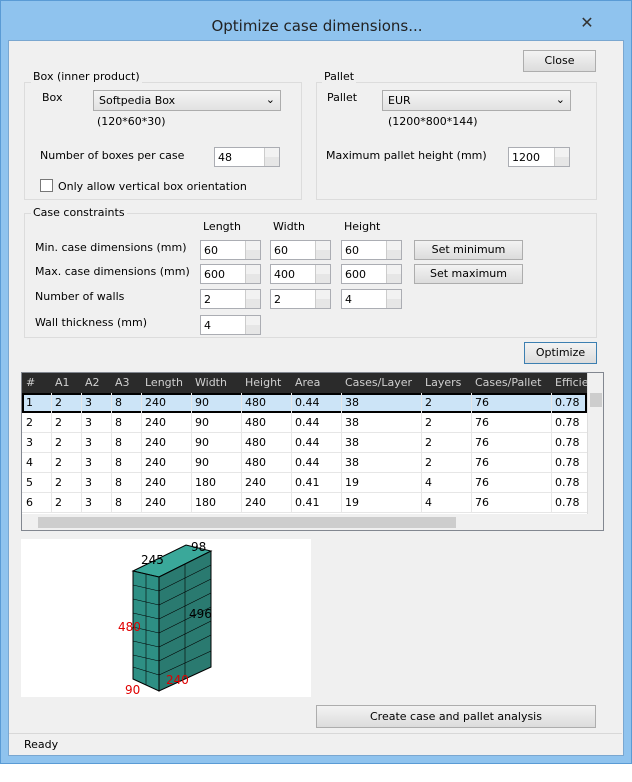 This screenshot has width=632, height=782. Describe the element at coordinates (29, 402) in the screenshot. I see `table-cell: 1` at that location.